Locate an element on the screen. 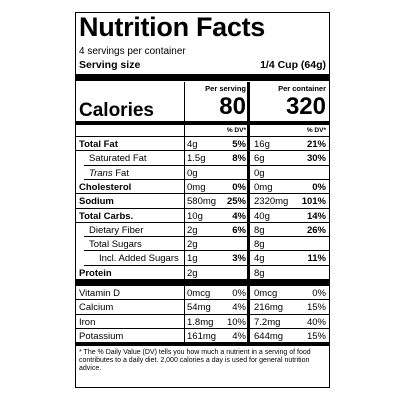  amount: 216mg is located at coordinates (269, 308).